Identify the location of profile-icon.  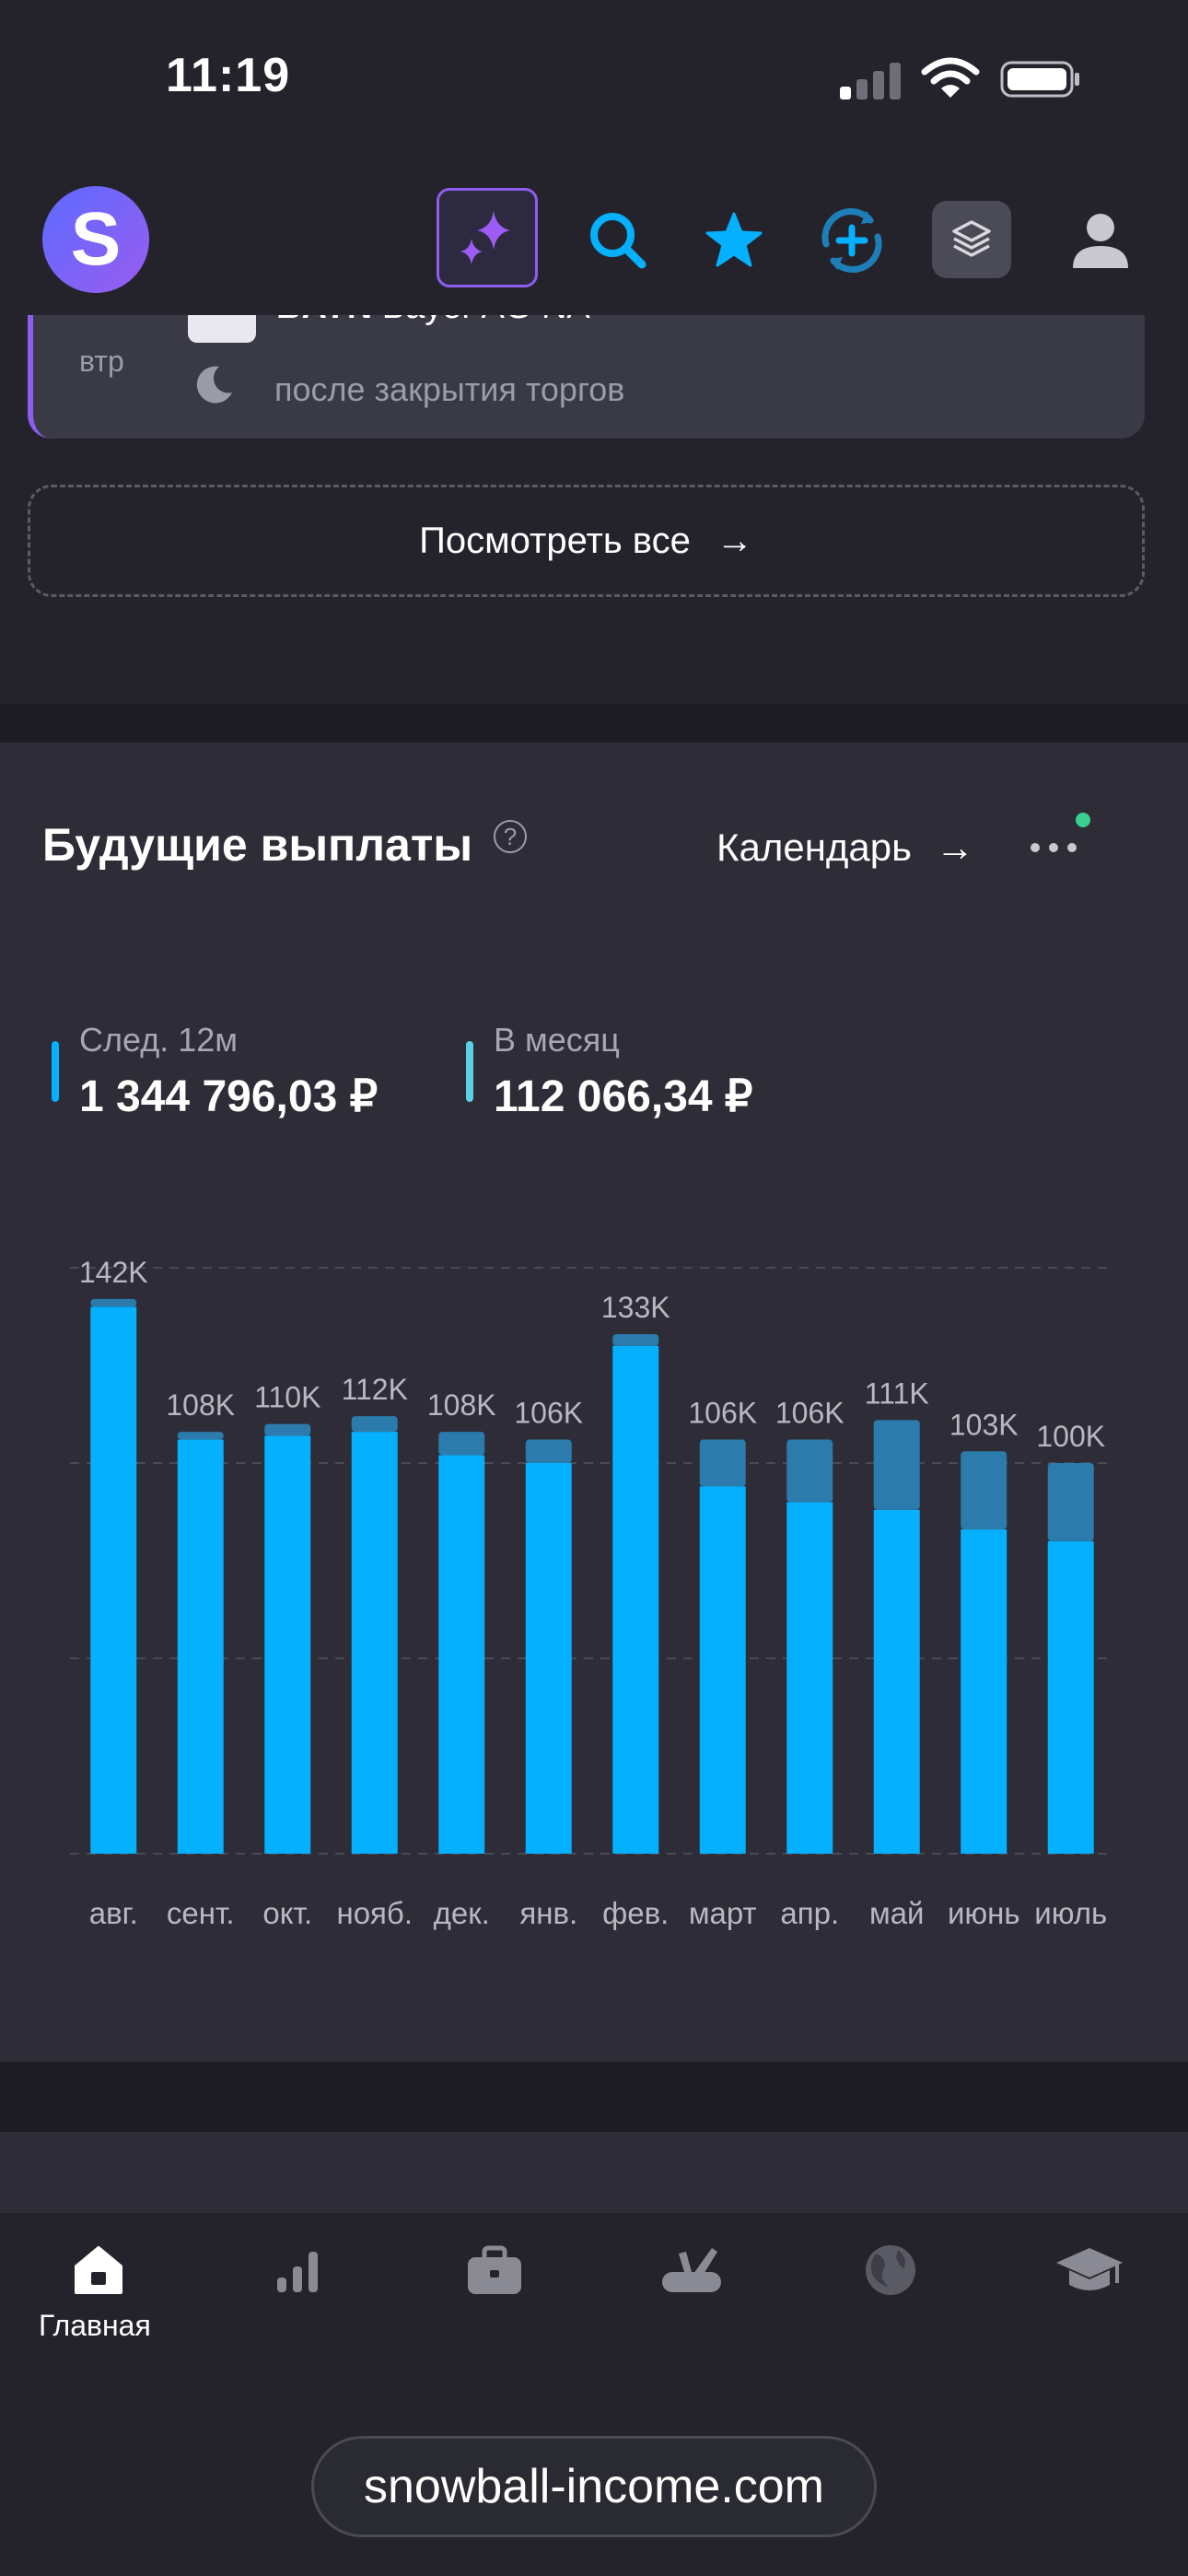
(1100, 241).